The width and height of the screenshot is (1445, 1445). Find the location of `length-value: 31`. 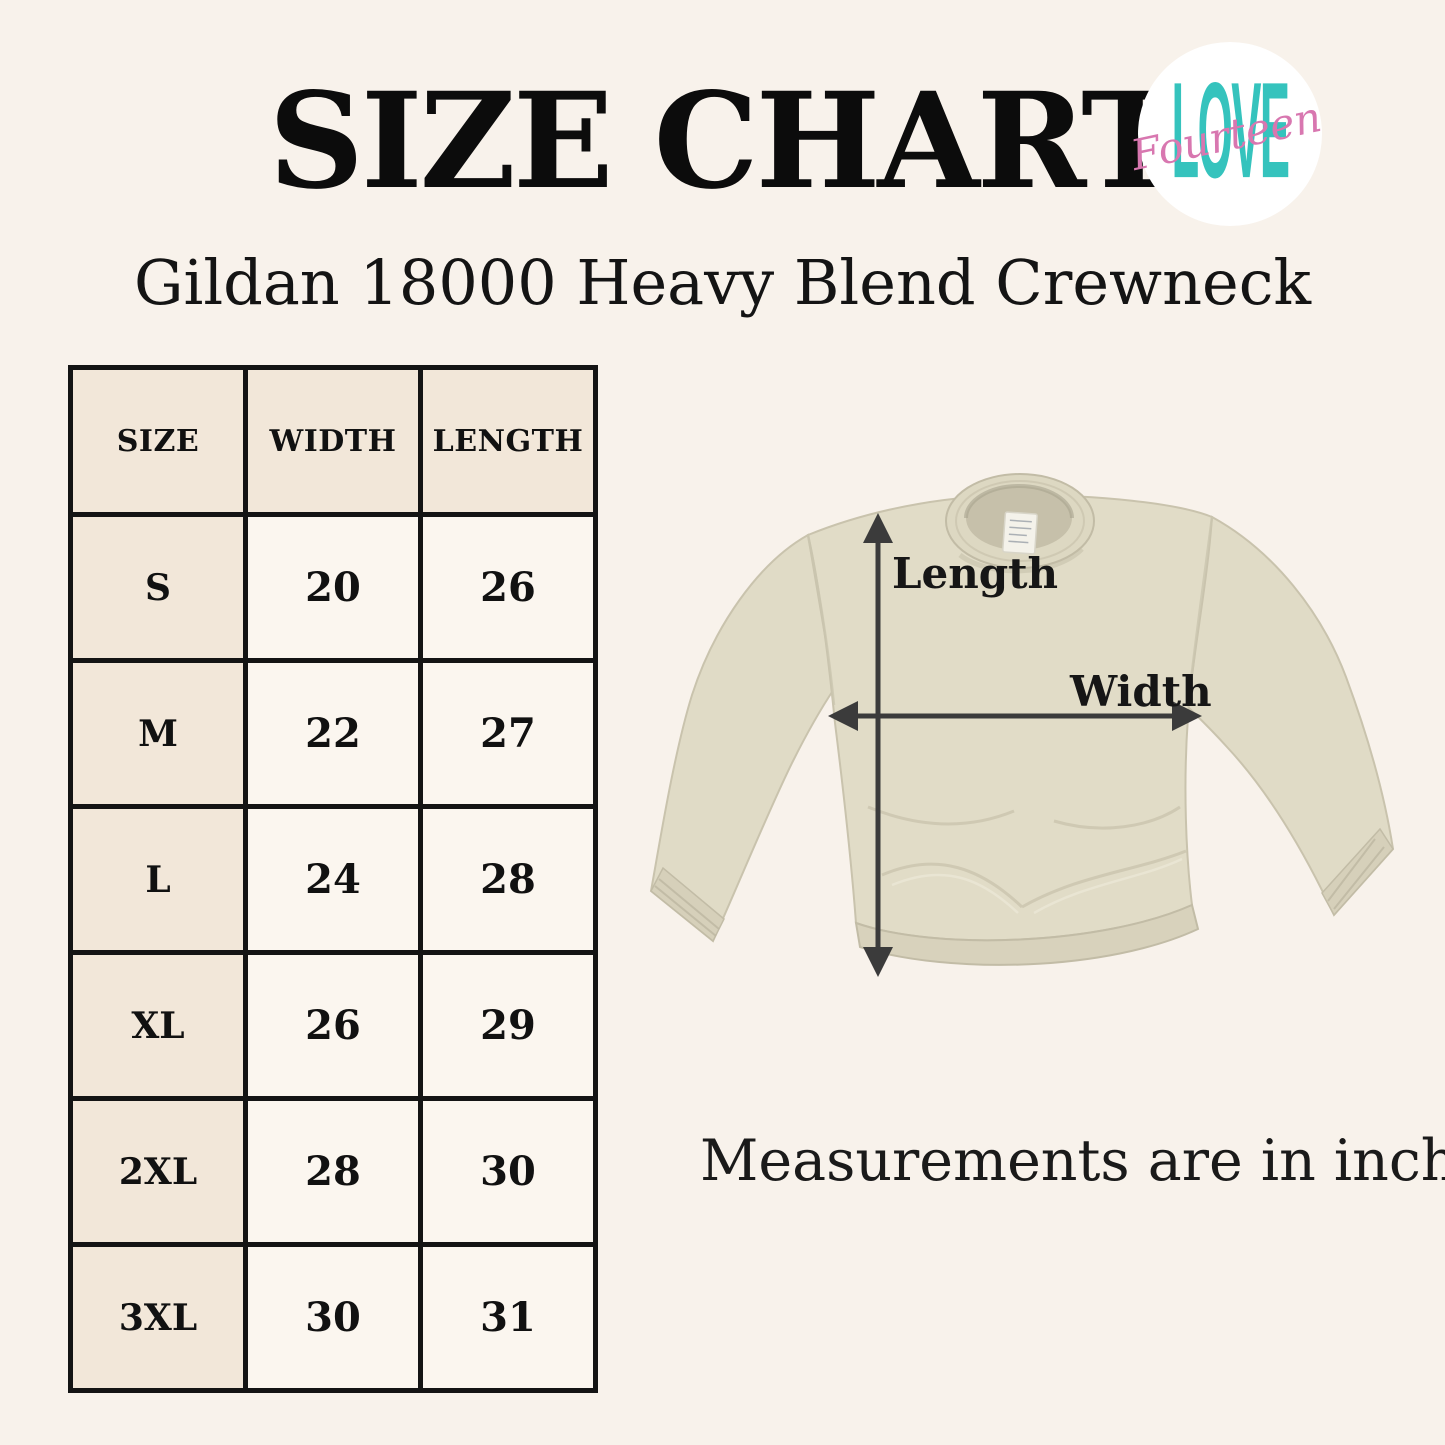

length-value: 31 is located at coordinates (508, 1317).